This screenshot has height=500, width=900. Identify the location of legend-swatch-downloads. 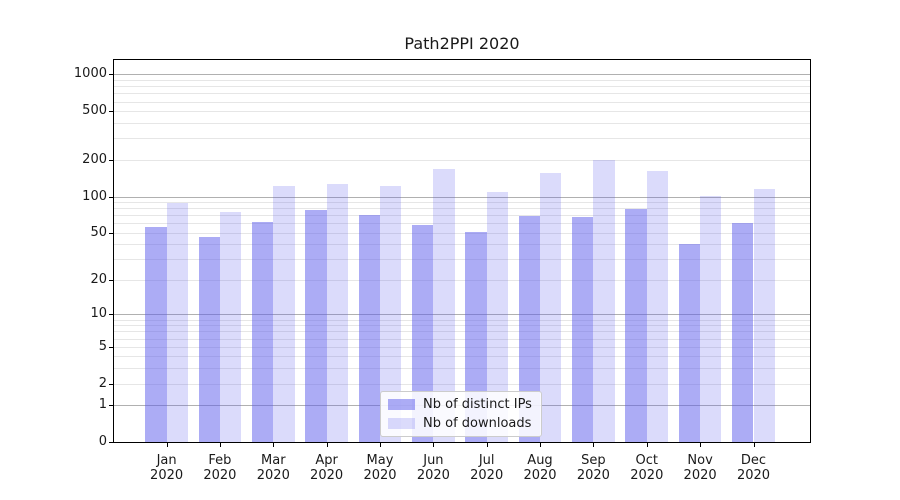
(401, 423).